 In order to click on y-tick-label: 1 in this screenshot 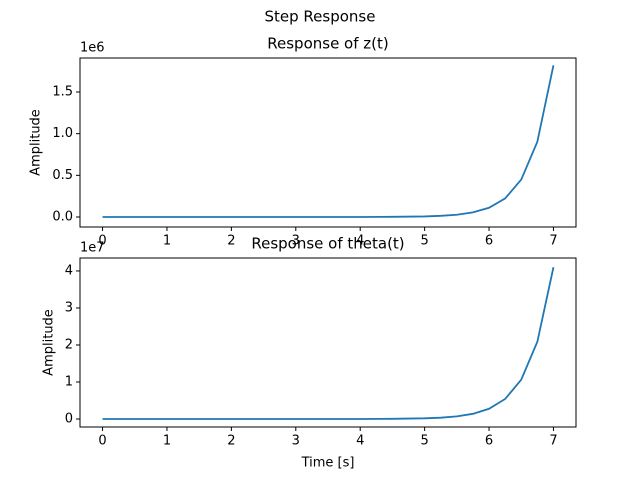, I will do `click(69, 381)`.